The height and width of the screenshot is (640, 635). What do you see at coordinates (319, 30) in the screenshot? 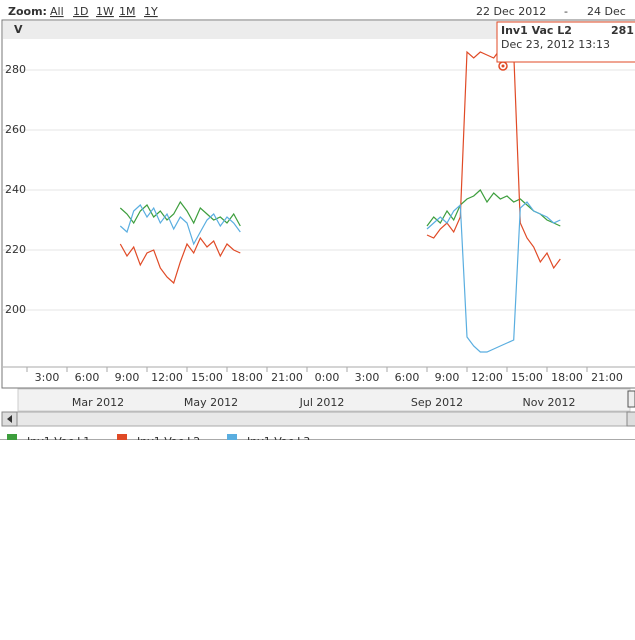
I see `axis-title-bar` at bounding box center [319, 30].